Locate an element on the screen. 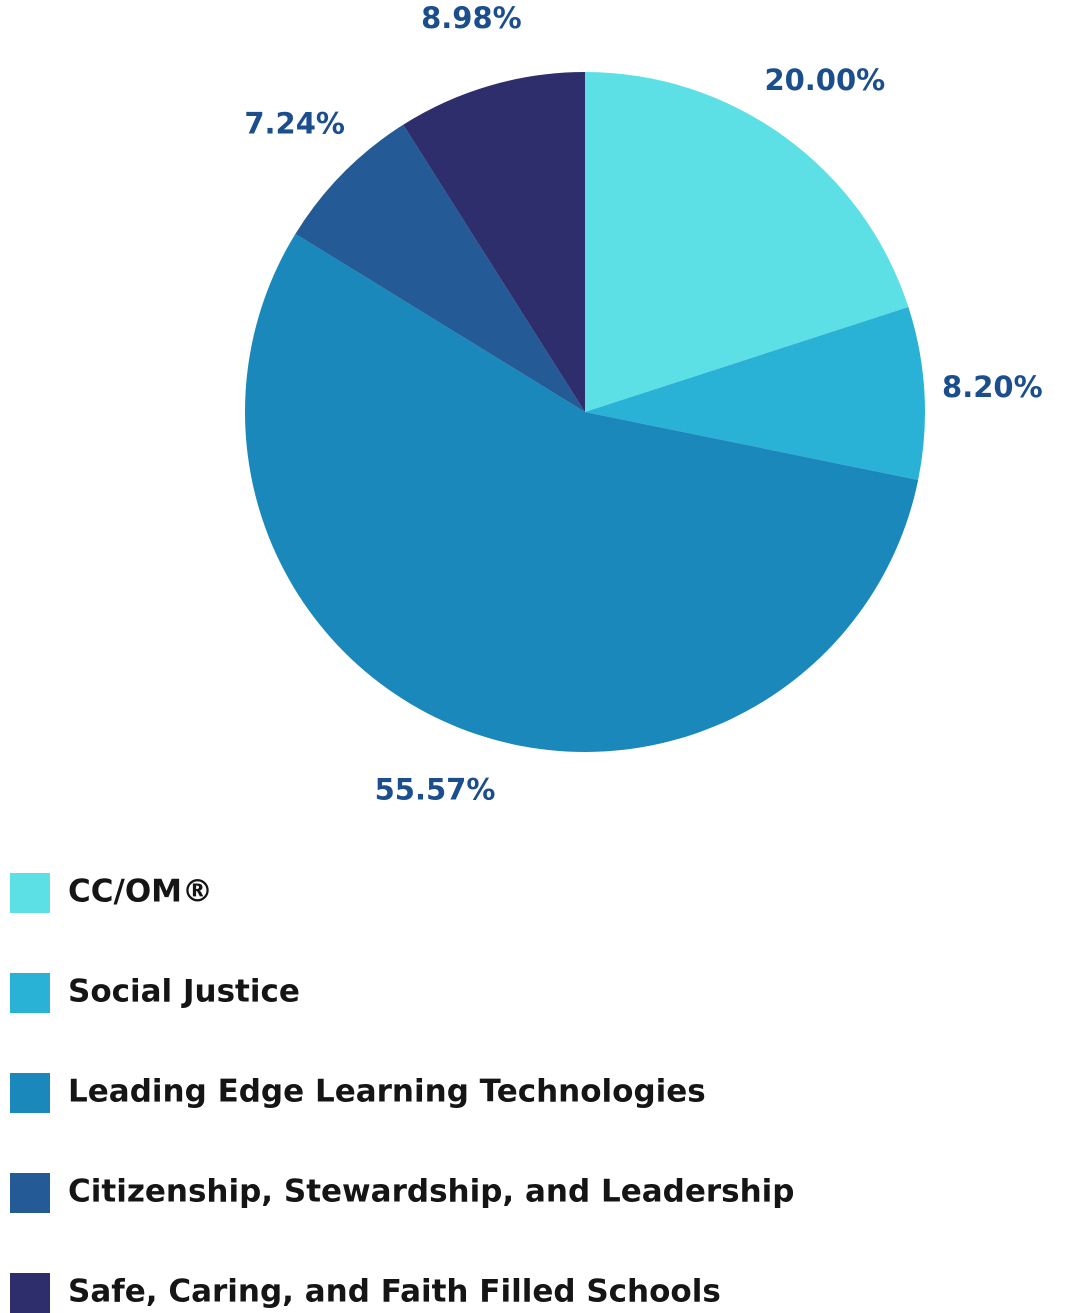 This screenshot has height=1313, width=1065. slice-label: 8.98% is located at coordinates (471, 18).